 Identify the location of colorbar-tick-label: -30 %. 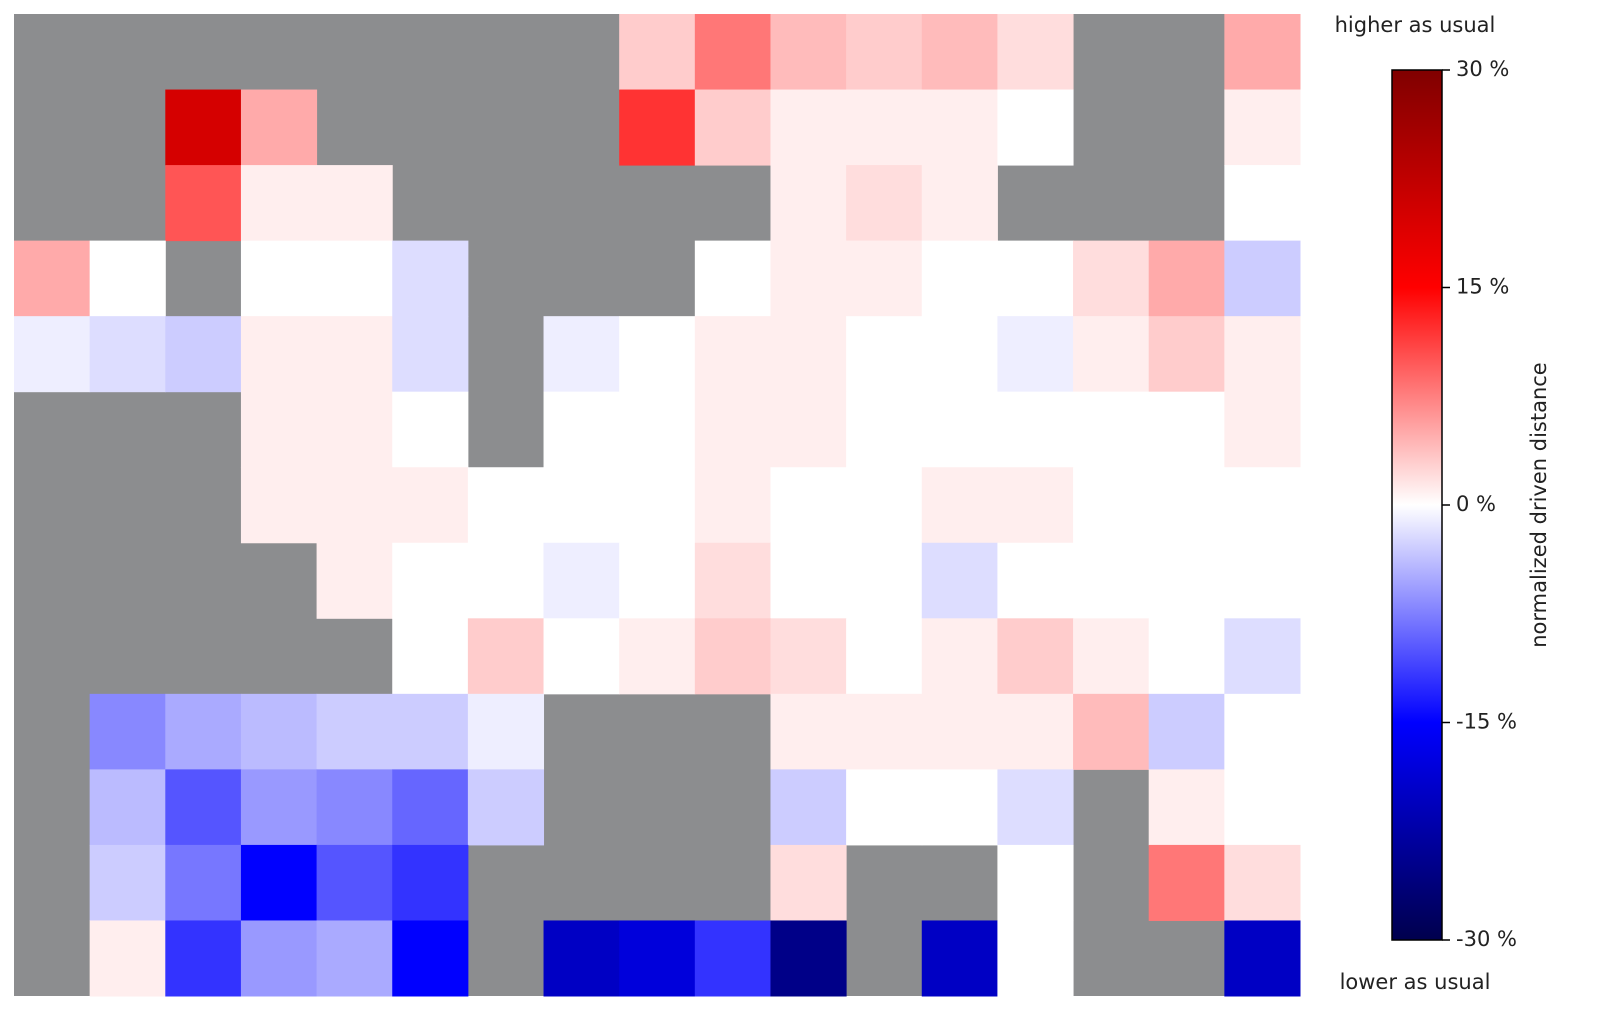
(1486, 939).